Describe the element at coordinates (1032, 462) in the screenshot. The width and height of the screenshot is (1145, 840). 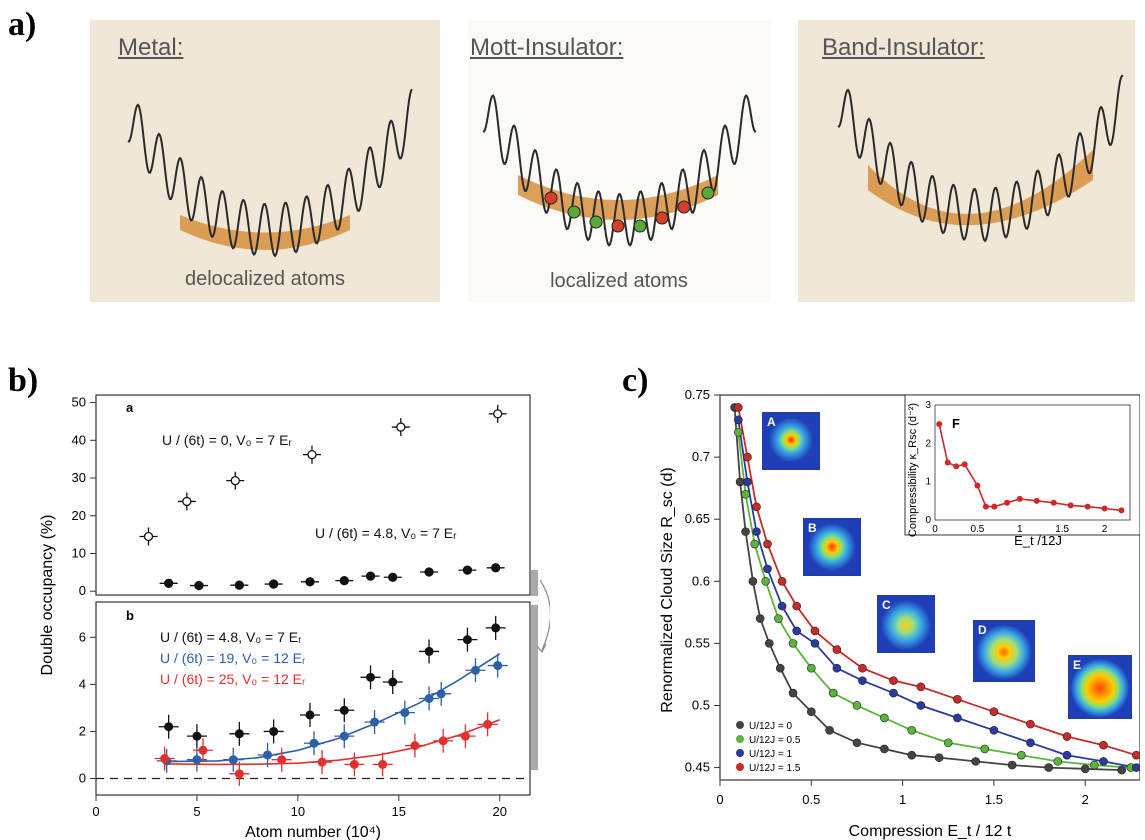
I see `inset-axes` at that location.